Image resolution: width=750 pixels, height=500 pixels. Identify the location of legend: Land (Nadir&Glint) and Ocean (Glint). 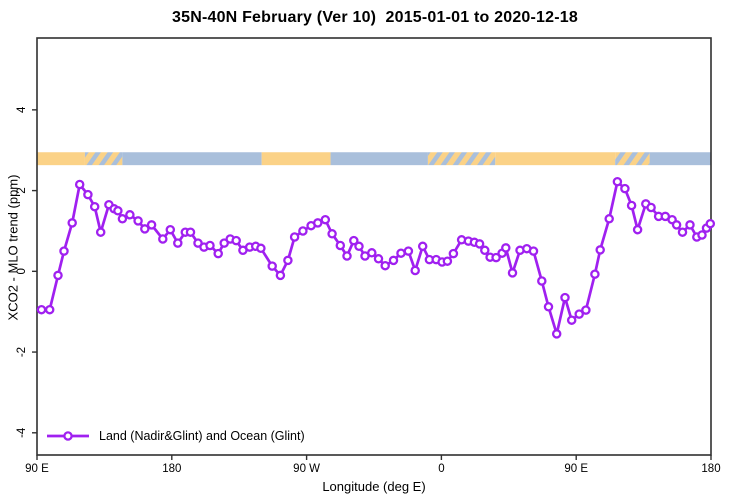
(175, 436).